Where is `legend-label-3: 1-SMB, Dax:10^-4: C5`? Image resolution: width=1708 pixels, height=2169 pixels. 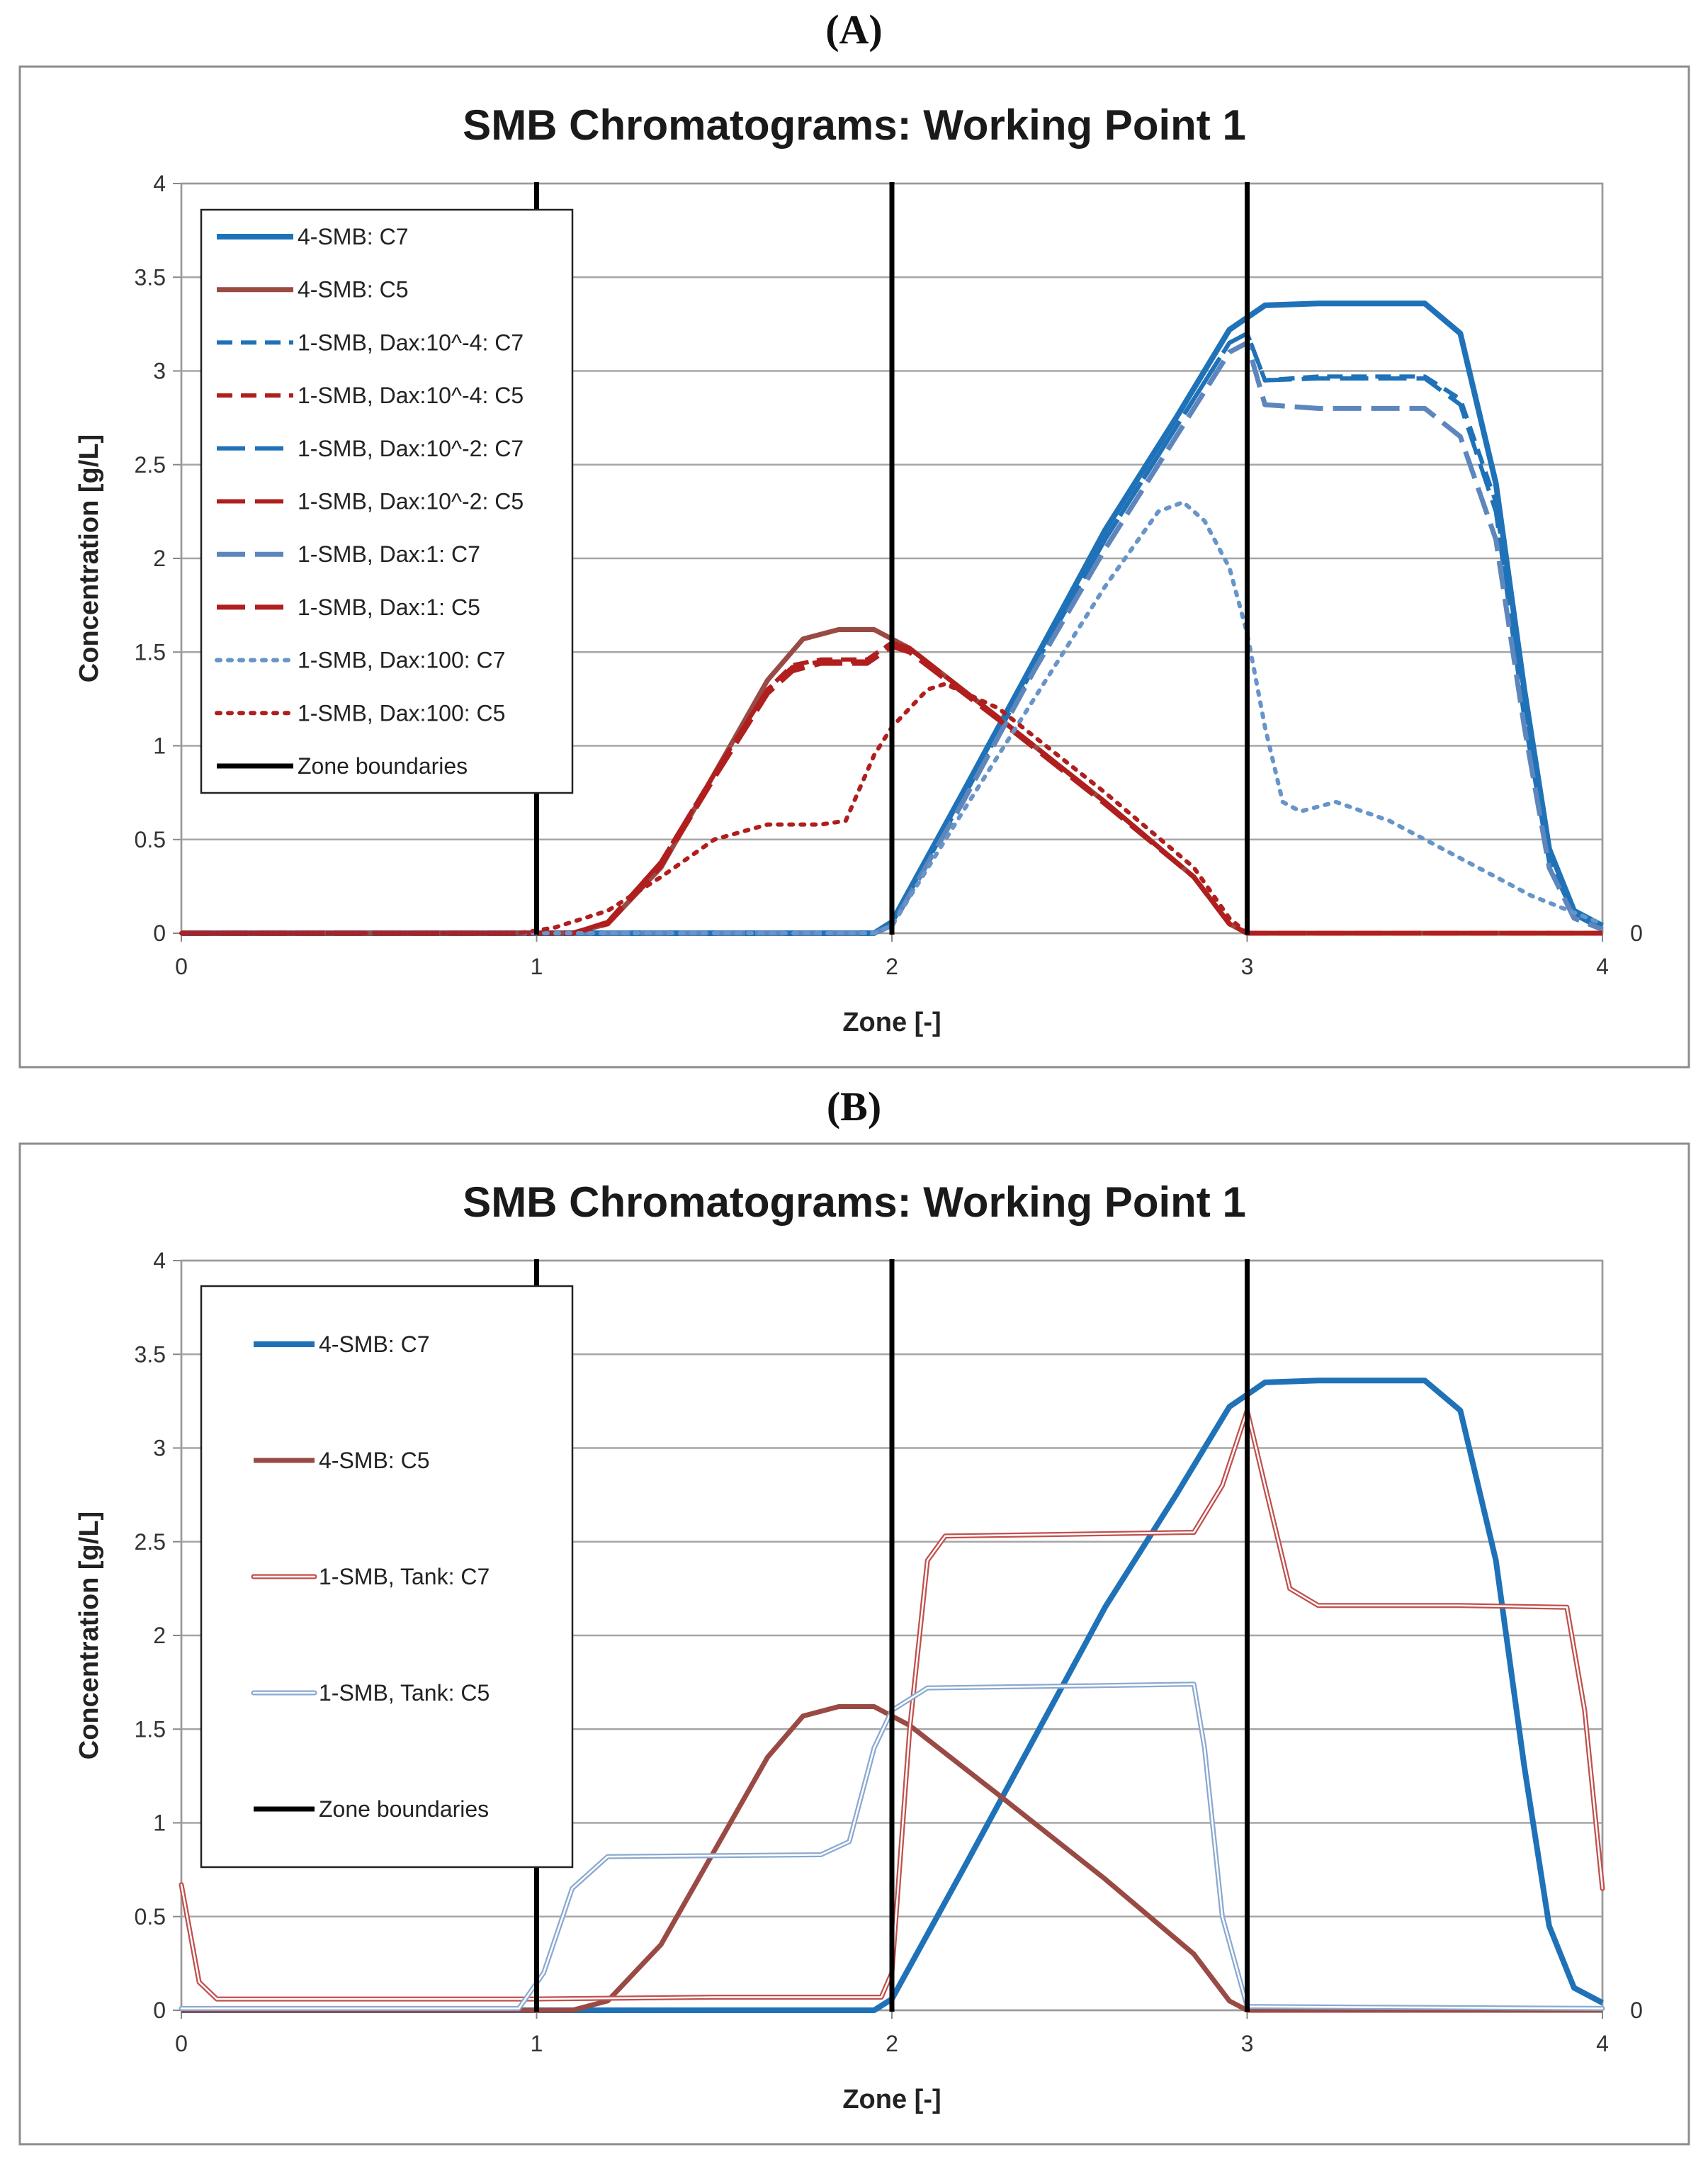 legend-label-3: 1-SMB, Dax:10^-4: C5 is located at coordinates (411, 395).